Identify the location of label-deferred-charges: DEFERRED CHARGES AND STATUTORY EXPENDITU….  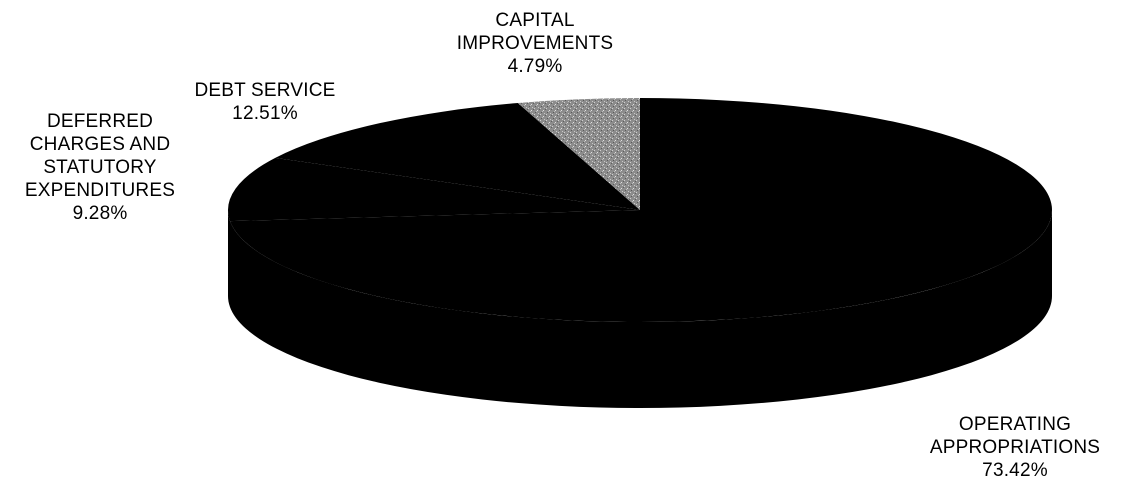
(100, 167).